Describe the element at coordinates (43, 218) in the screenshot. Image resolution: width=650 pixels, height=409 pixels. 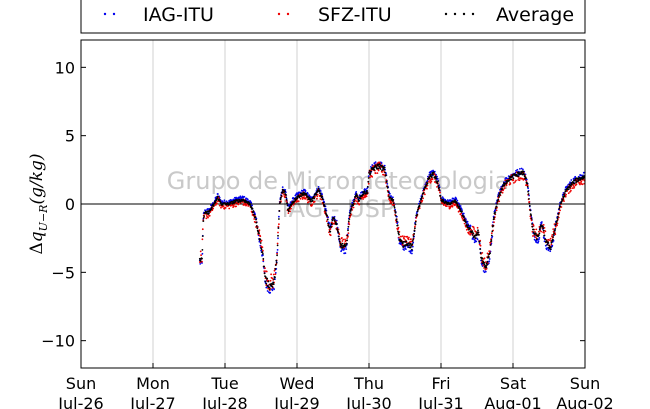
I see `ylabel-sub: U−R` at that location.